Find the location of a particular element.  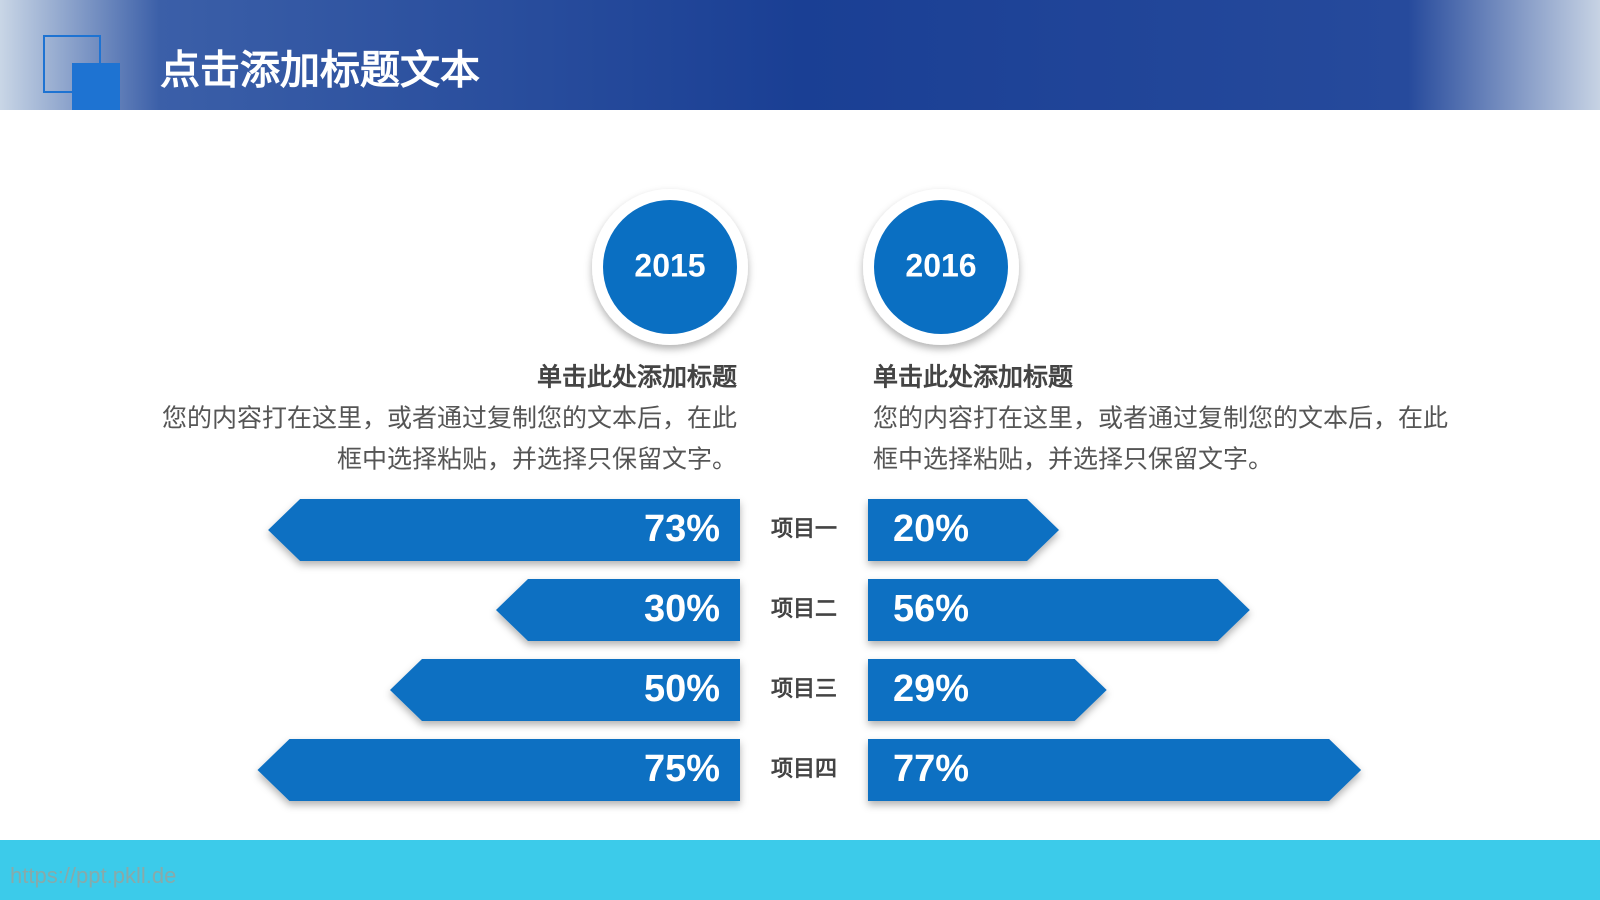

header-band is located at coordinates (800, 55).